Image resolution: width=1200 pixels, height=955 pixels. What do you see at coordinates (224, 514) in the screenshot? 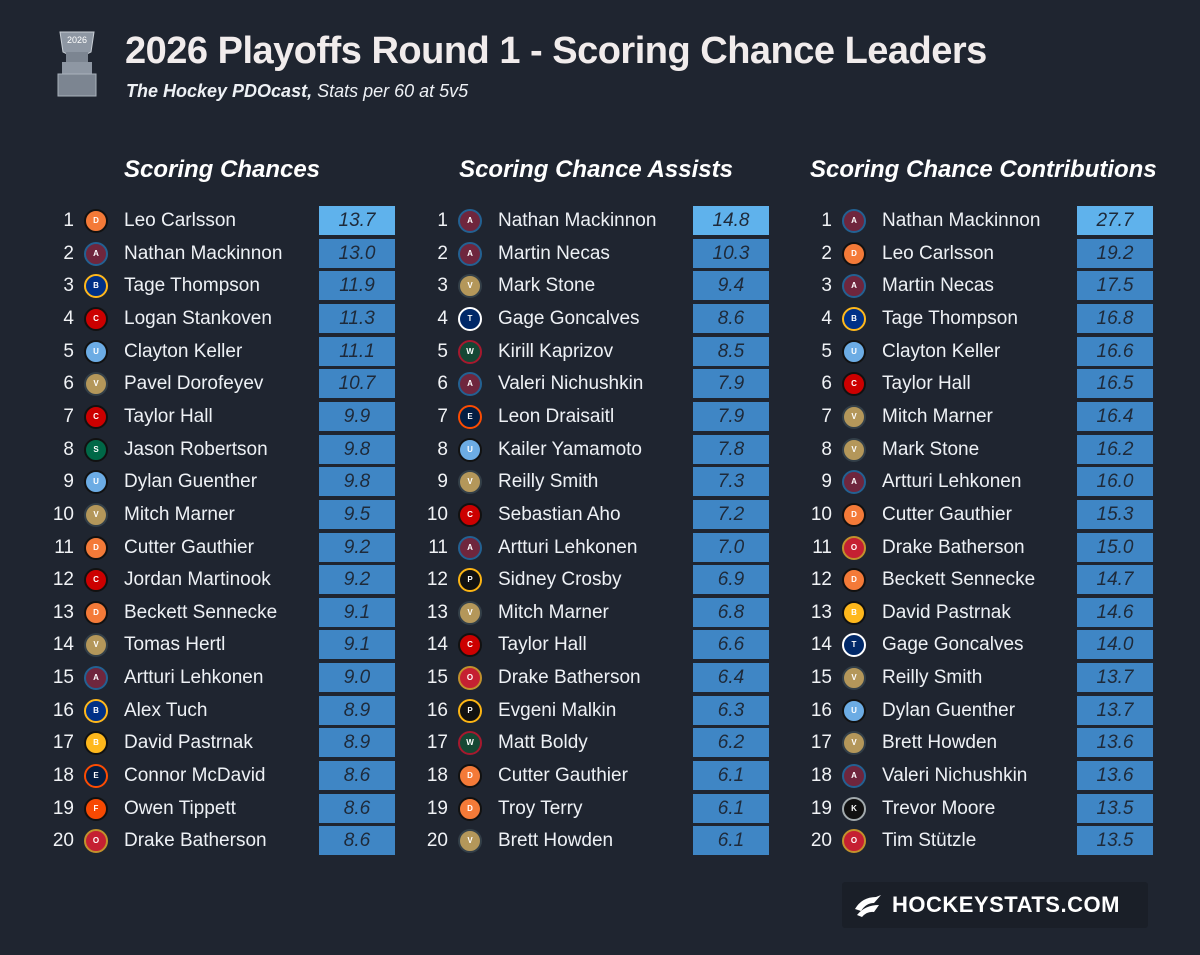
I see `table-row: 10 V Mitch Marner 9.5` at bounding box center [224, 514].